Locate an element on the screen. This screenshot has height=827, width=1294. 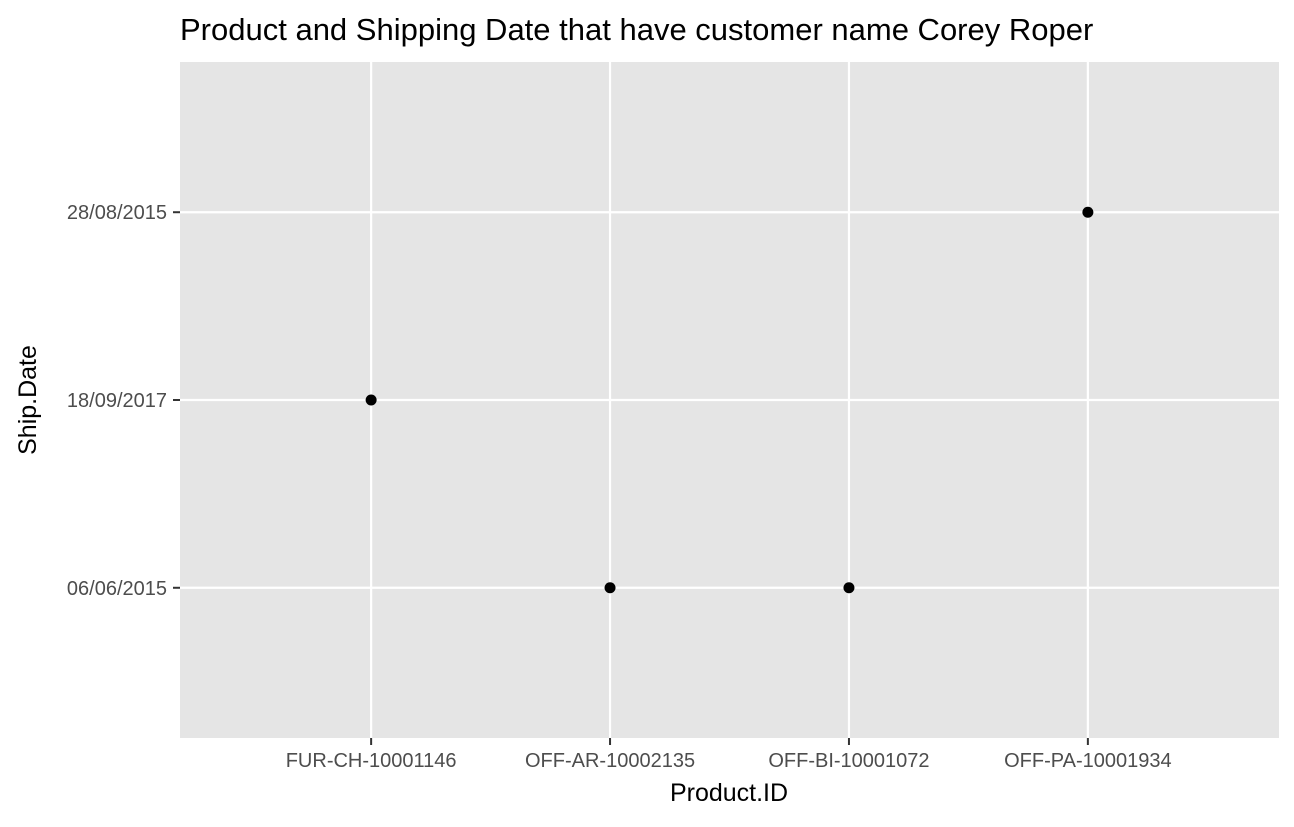
y-tick-label: 06/06/2015 is located at coordinates (117, 589).